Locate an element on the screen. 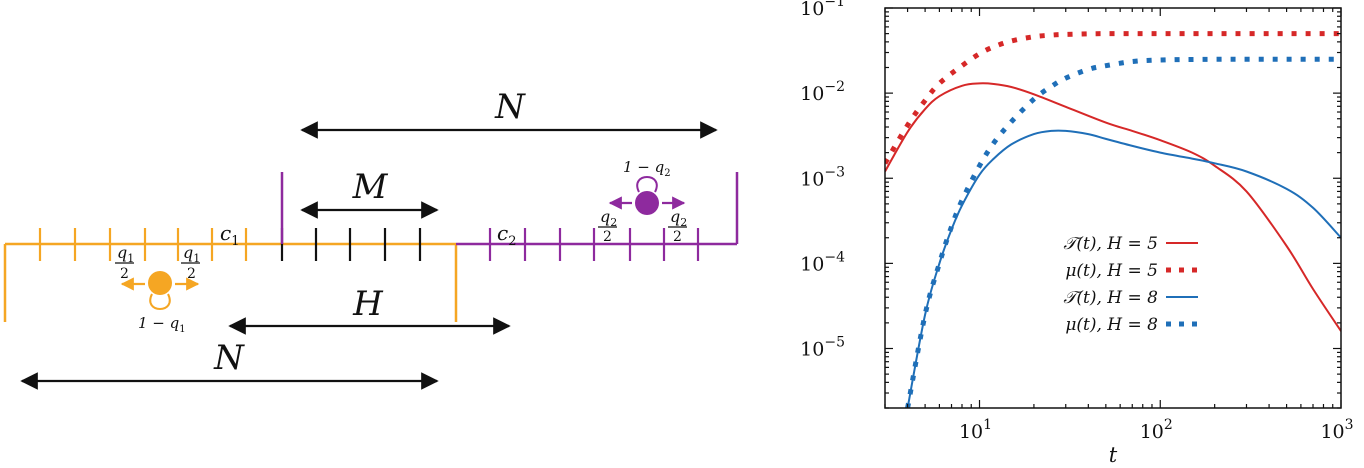  walker-2-particle is located at coordinates (647, 203).